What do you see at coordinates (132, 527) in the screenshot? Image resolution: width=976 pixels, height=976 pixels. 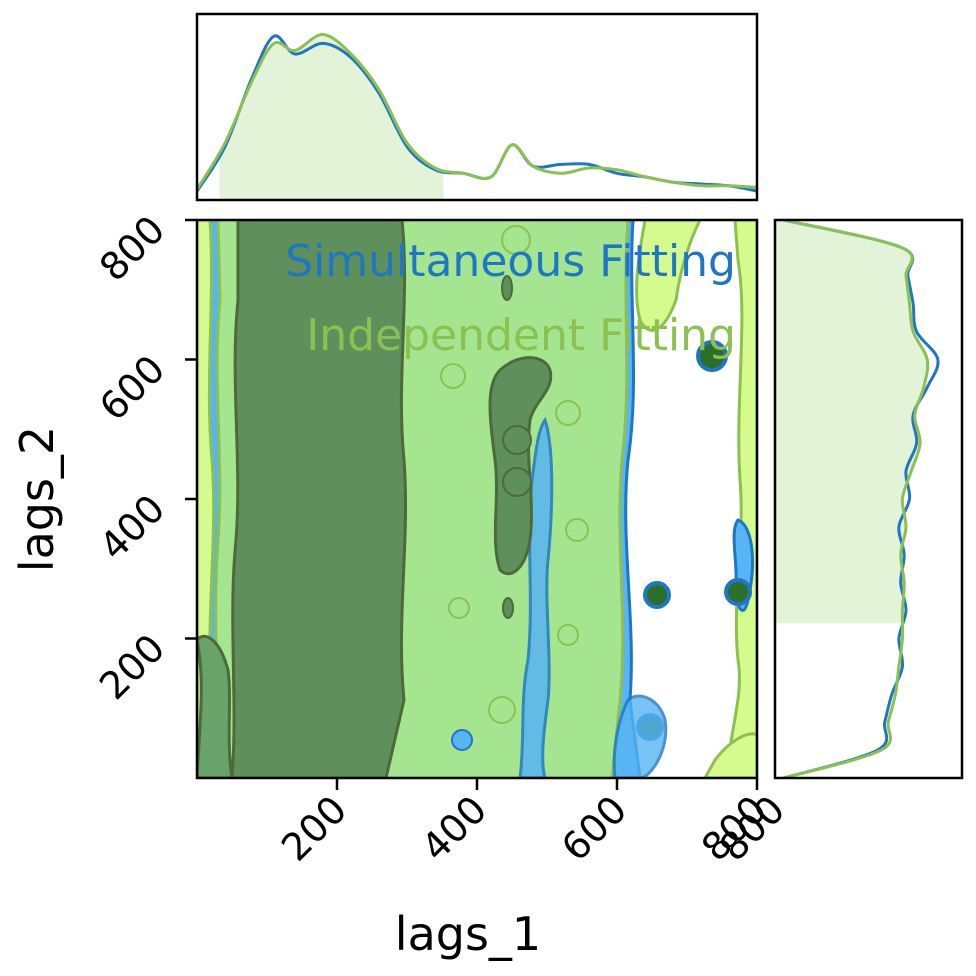 I see `y-tick-label: 400` at bounding box center [132, 527].